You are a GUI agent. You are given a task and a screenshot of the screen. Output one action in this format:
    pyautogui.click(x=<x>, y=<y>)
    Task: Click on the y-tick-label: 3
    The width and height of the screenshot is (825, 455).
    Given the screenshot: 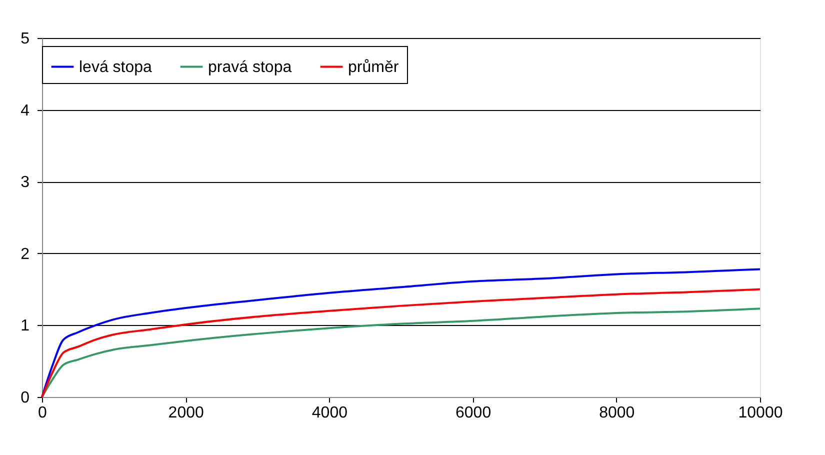 What is the action you would take?
    pyautogui.click(x=25, y=183)
    